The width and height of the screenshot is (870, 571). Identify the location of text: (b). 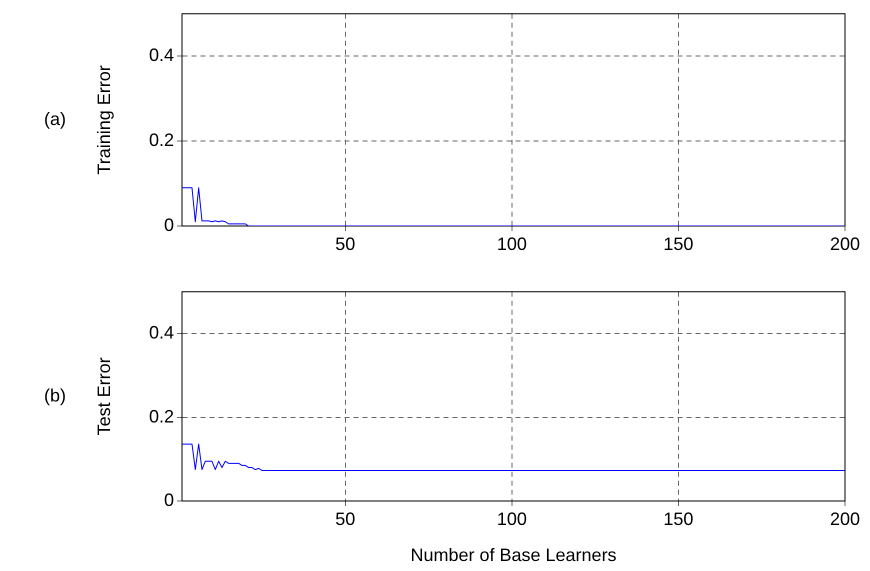
(55, 395).